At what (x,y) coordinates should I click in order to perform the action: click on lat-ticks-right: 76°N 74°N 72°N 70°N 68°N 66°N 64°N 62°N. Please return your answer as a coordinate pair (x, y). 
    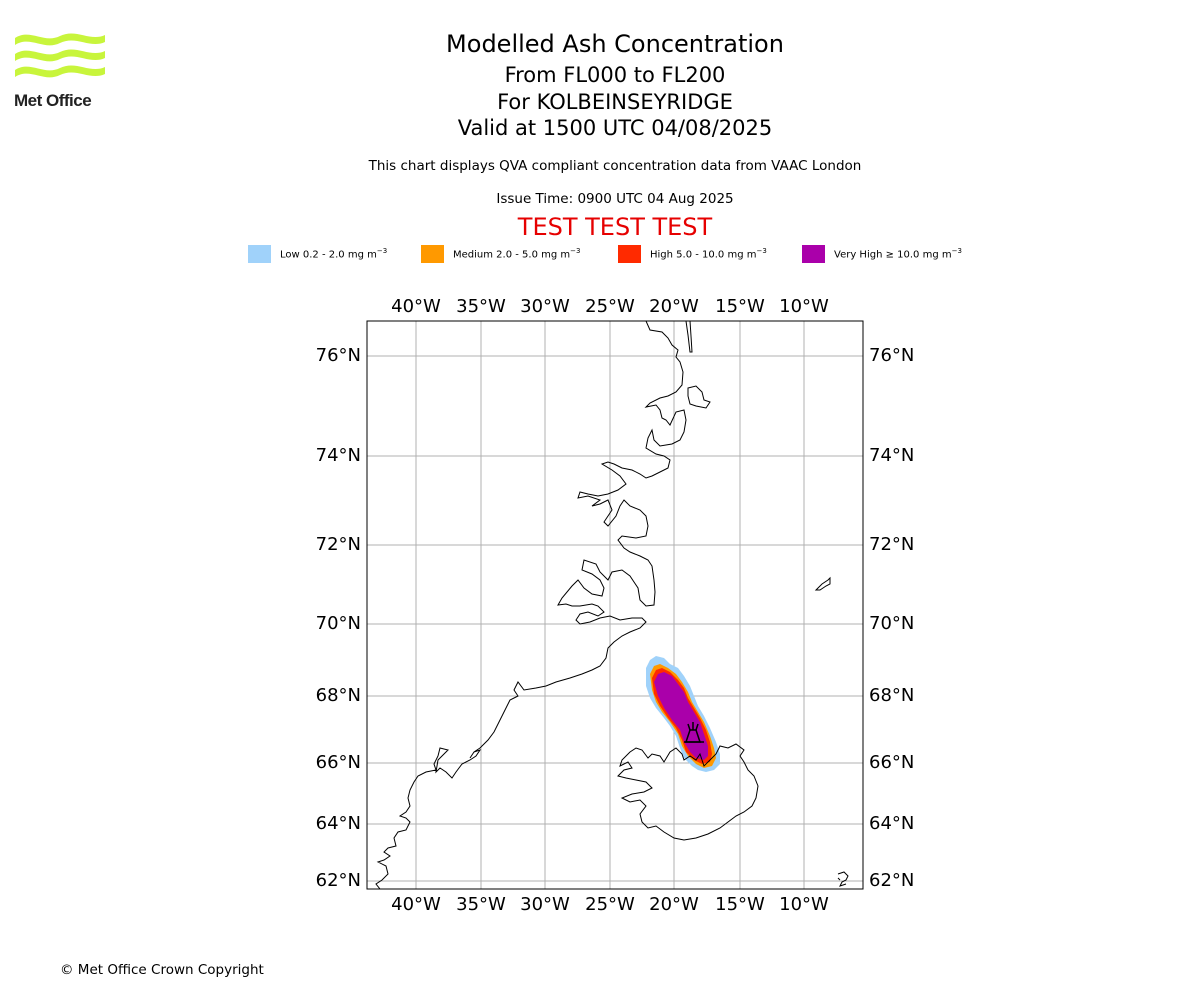
    Looking at the image, I should click on (891, 618).